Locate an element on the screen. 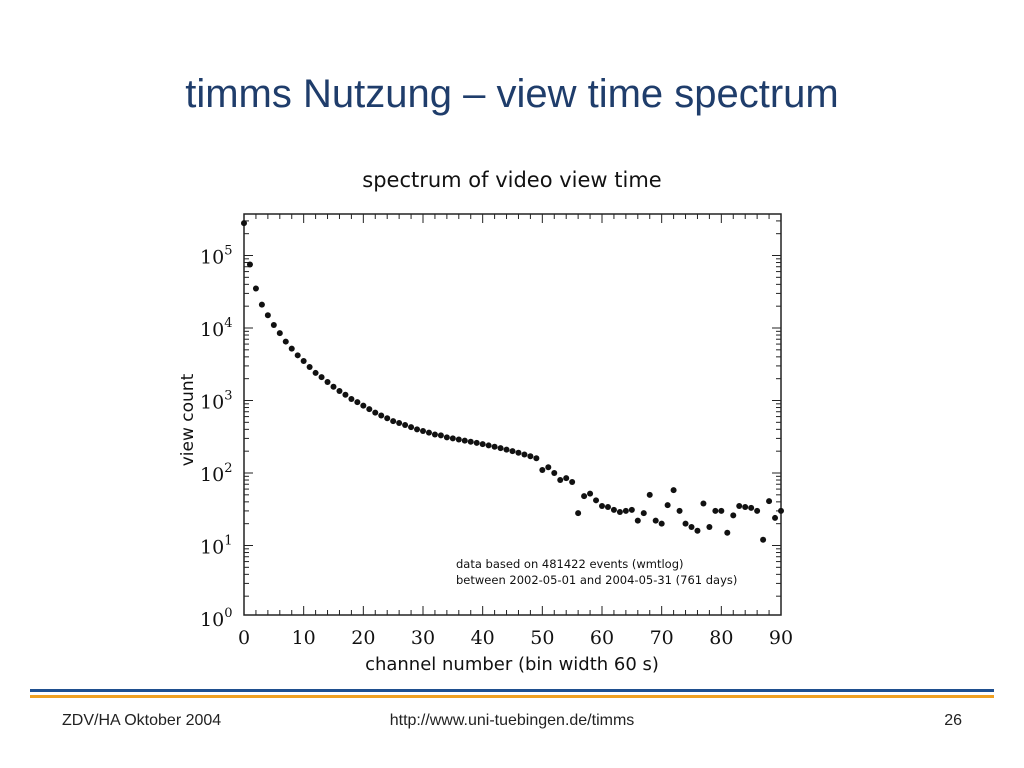 Image resolution: width=1024 pixels, height=768 pixels. page-number: 26 is located at coordinates (953, 720).